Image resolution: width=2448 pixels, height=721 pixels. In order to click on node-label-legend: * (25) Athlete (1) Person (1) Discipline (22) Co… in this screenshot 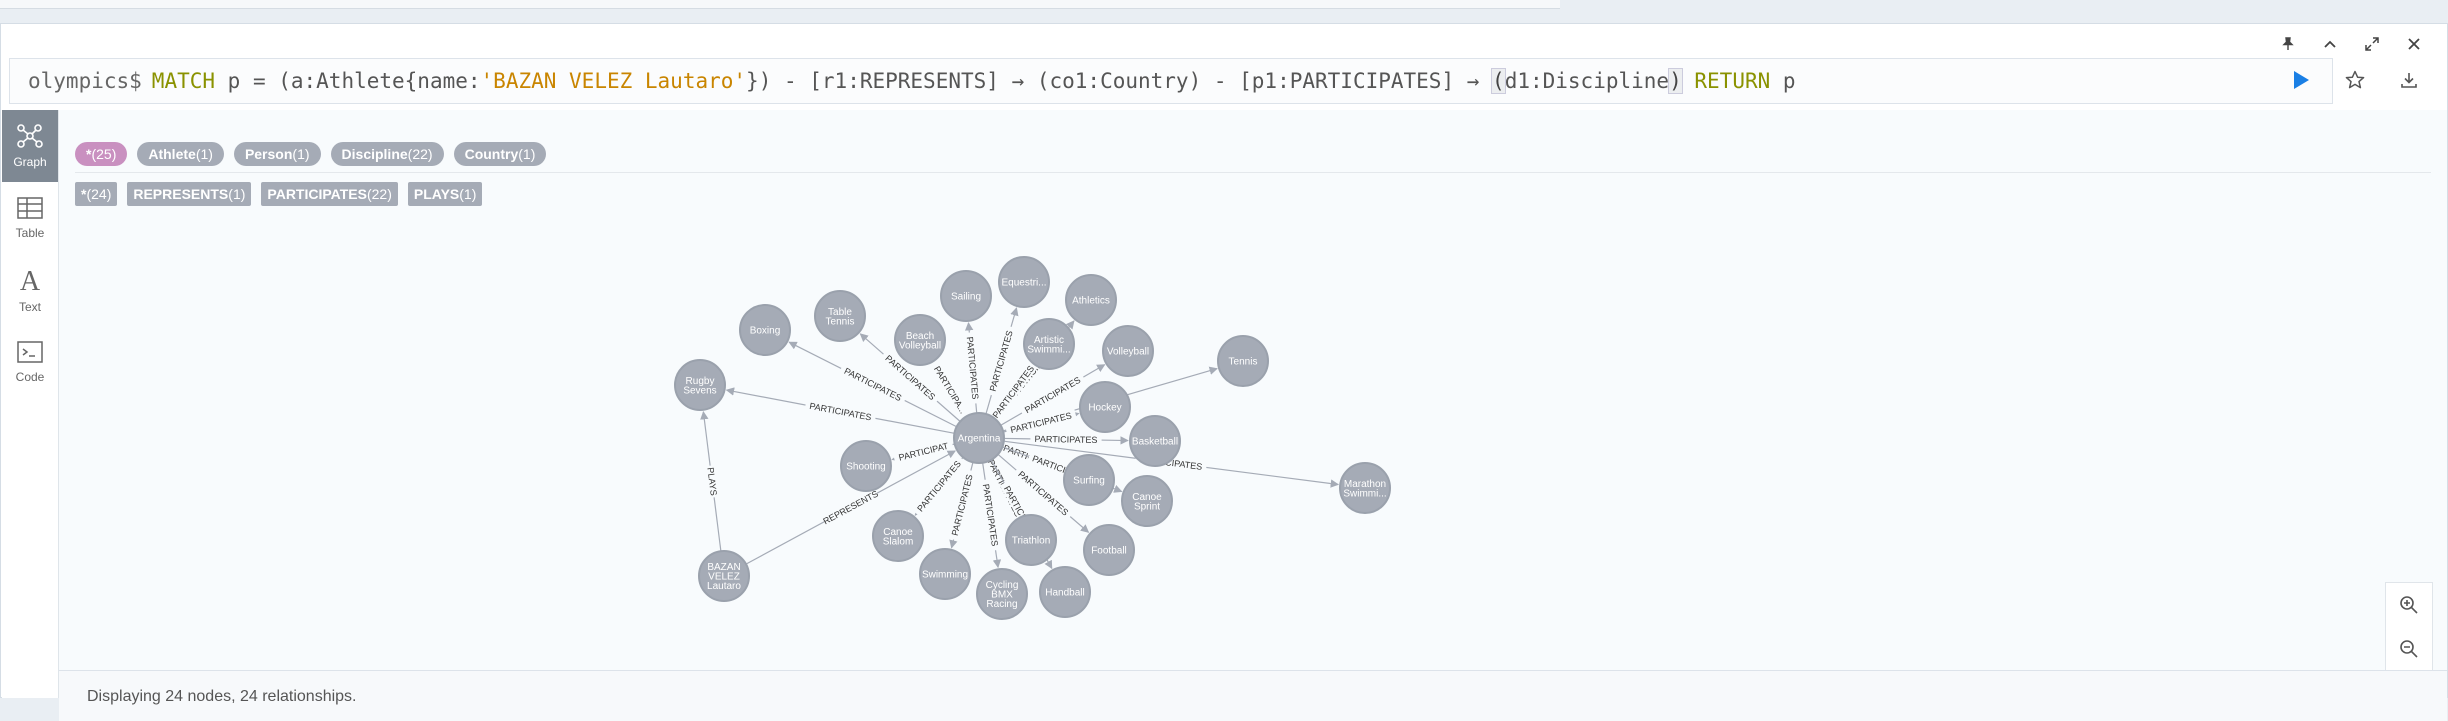, I will do `click(311, 154)`.